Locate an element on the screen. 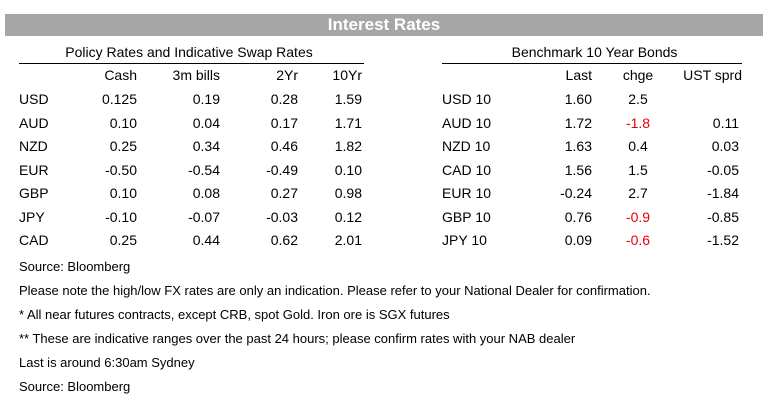 Image resolution: width=768 pixels, height=417 pixels. right-cell-last: -0.24 is located at coordinates (576, 193).